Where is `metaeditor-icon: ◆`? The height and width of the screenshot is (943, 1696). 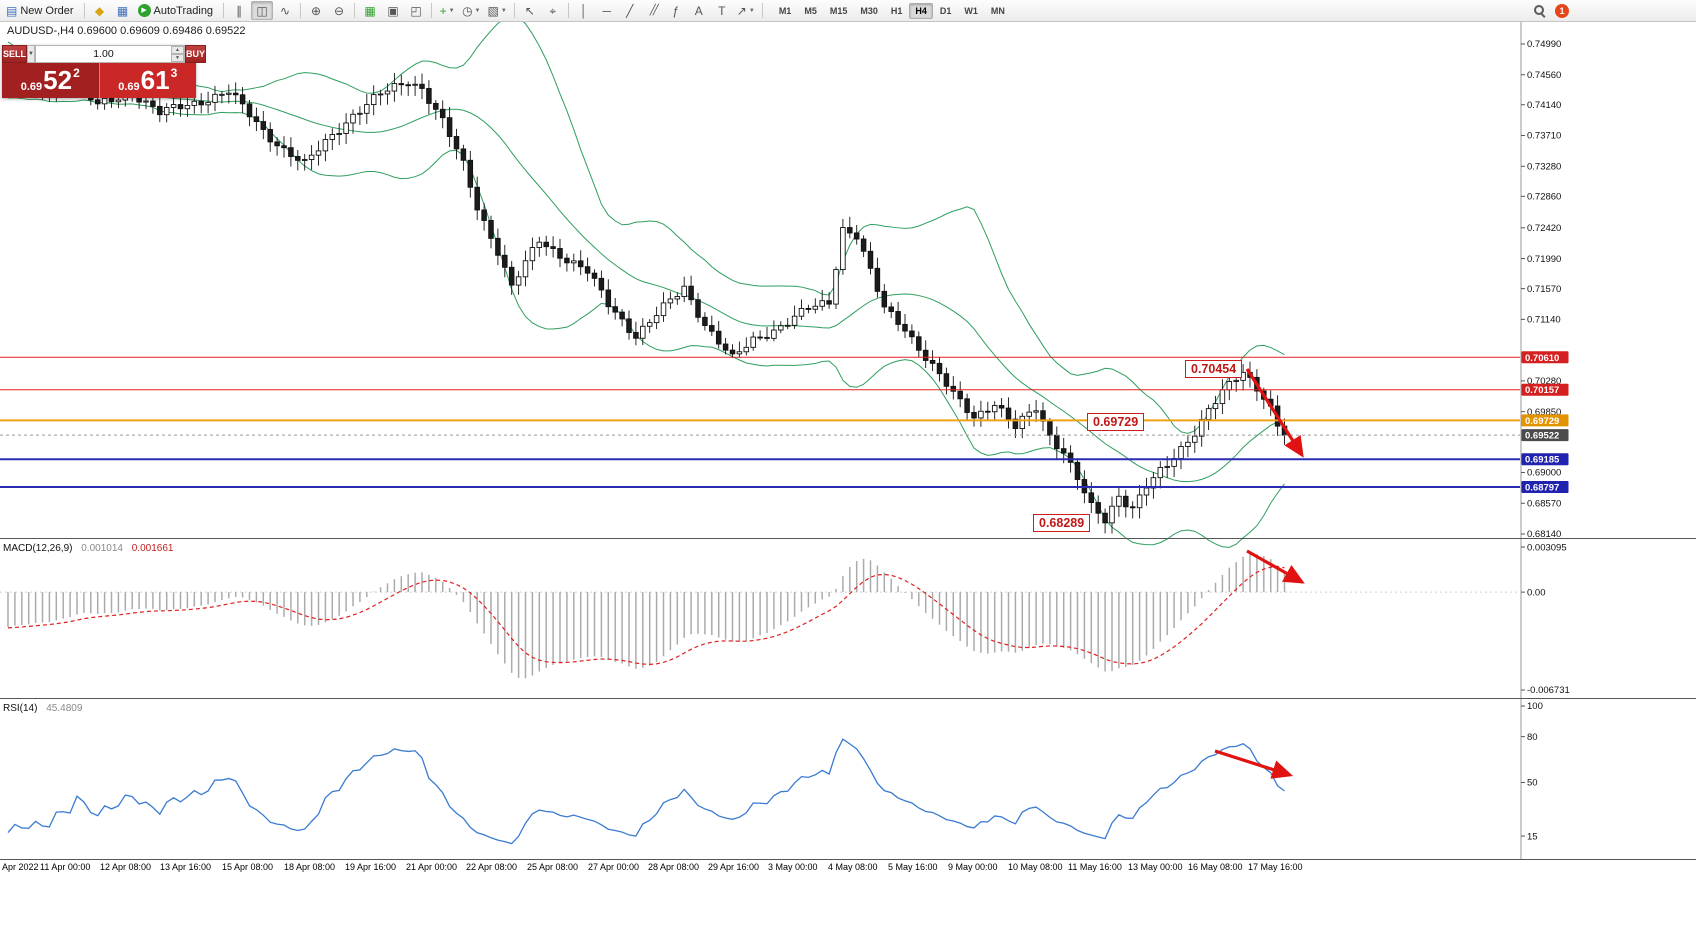
metaeditor-icon: ◆ is located at coordinates (99, 10).